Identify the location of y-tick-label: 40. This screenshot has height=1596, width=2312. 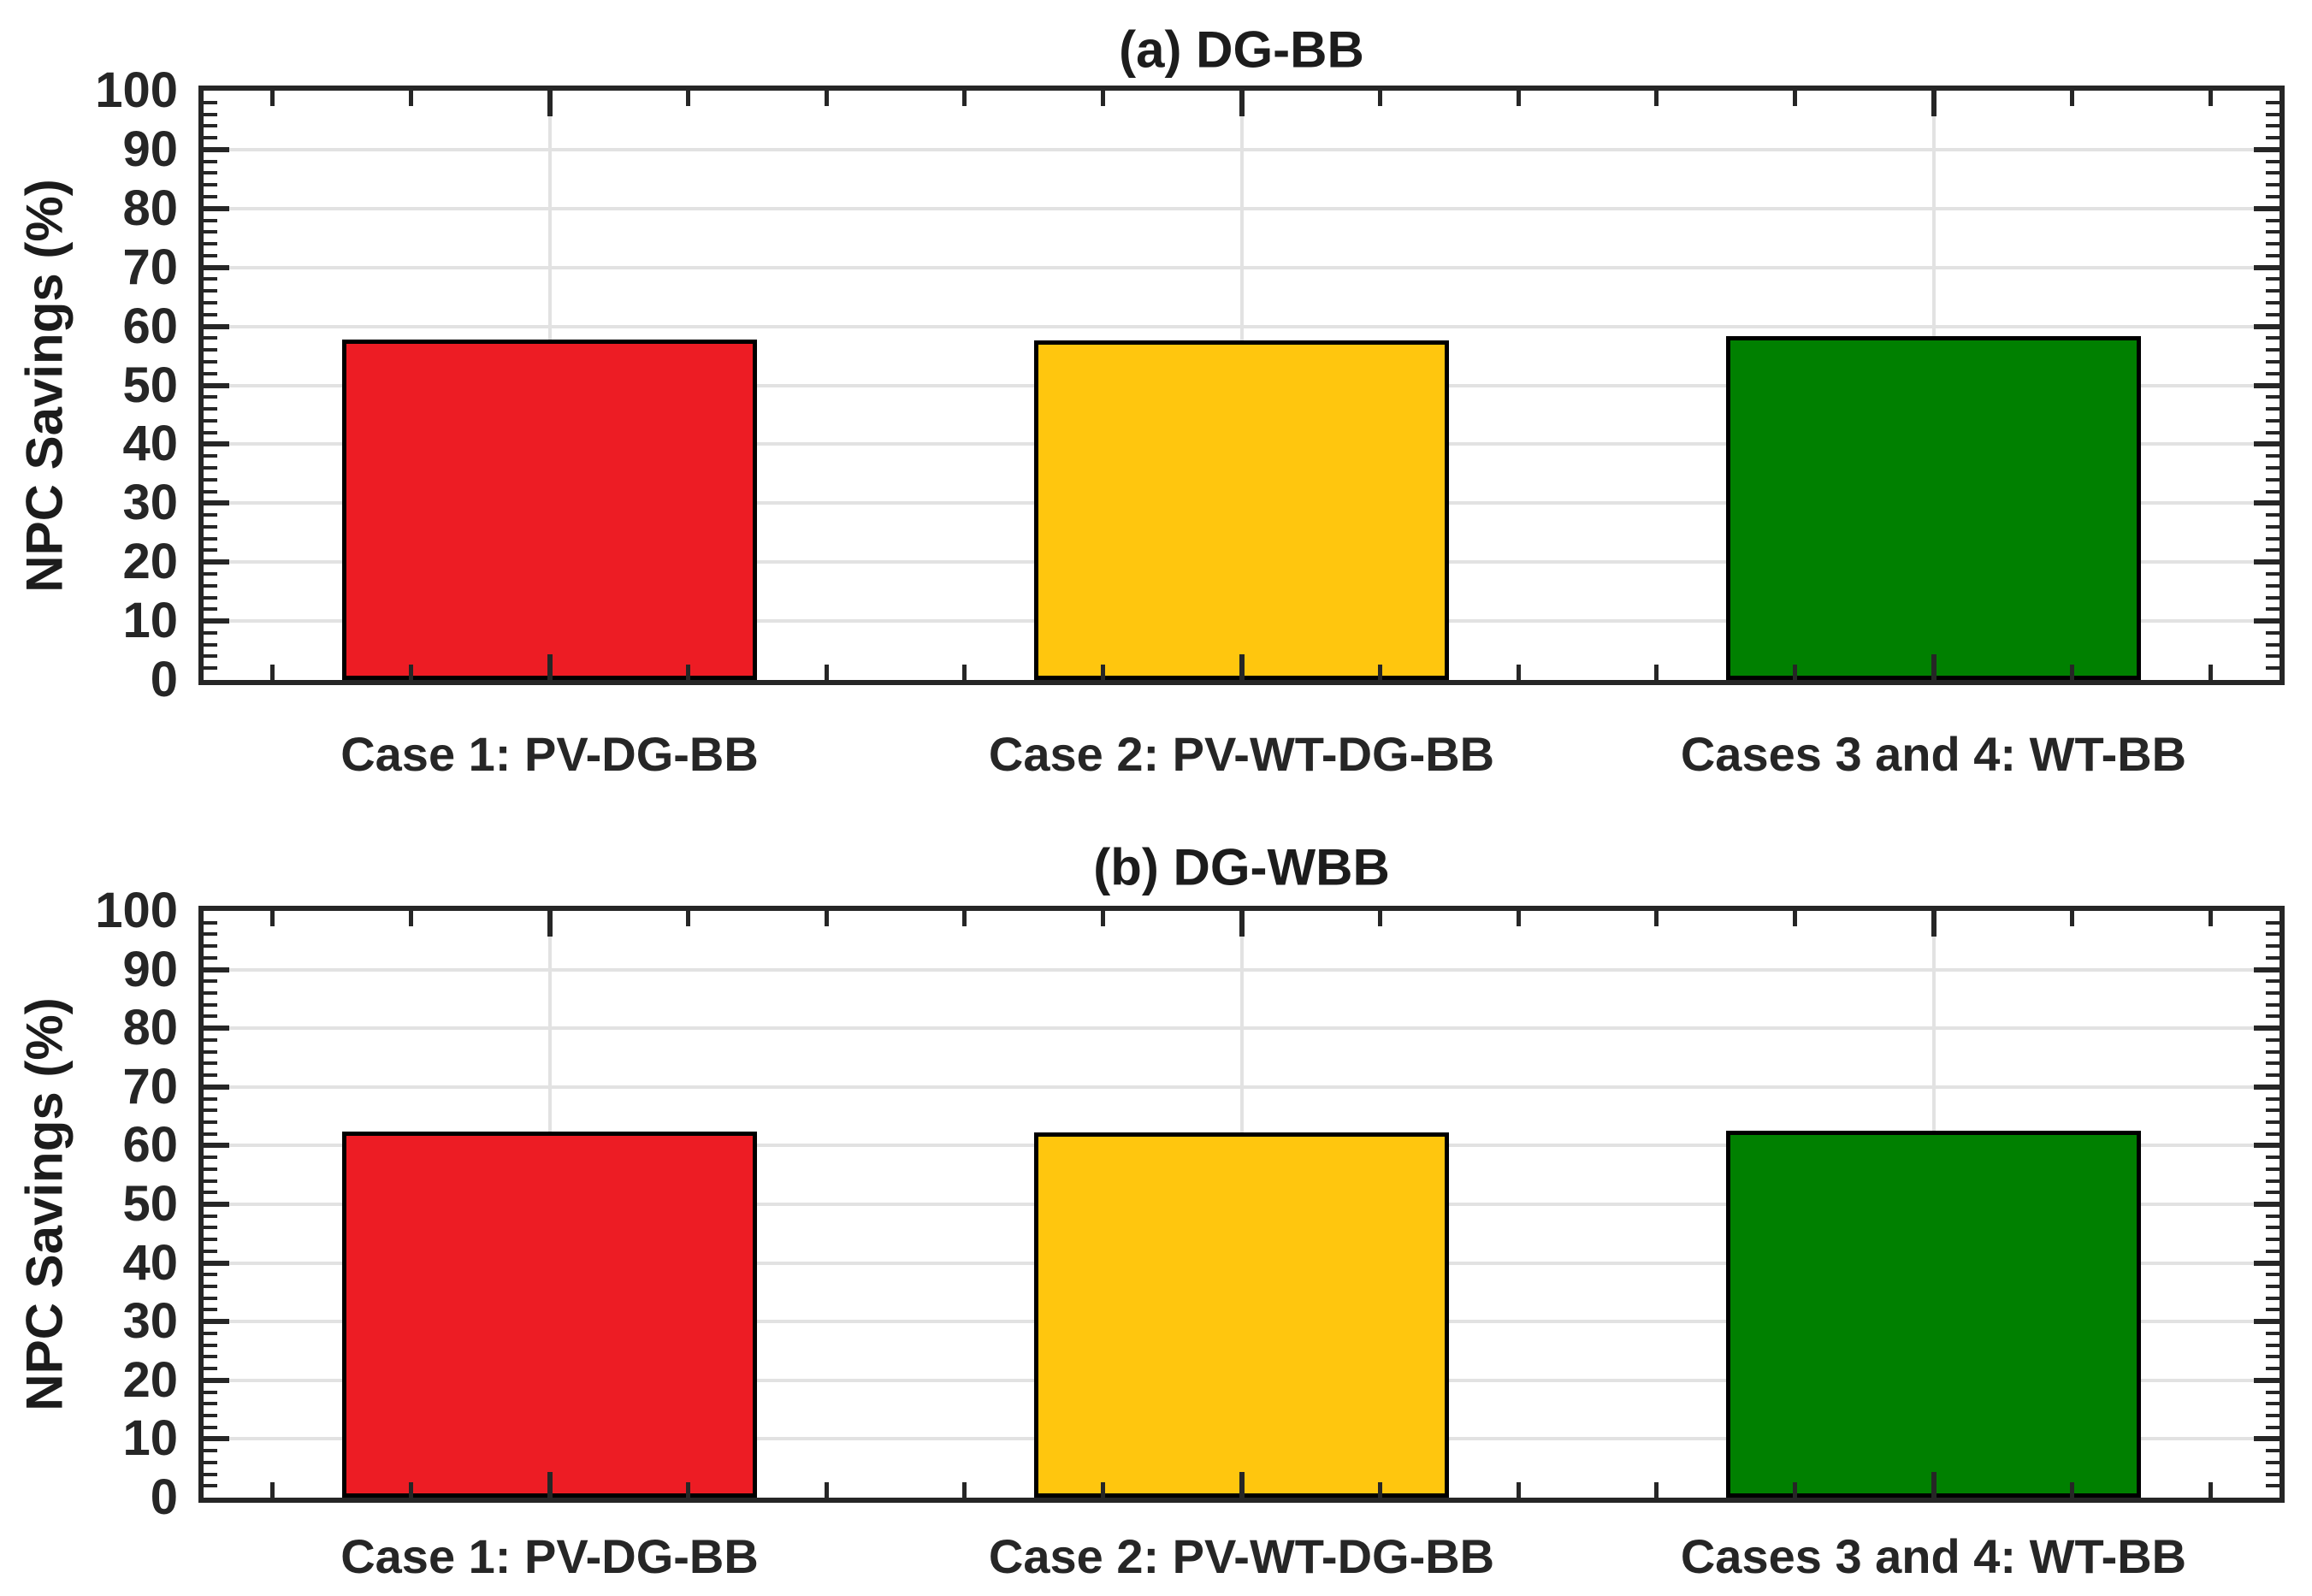
(150, 444).